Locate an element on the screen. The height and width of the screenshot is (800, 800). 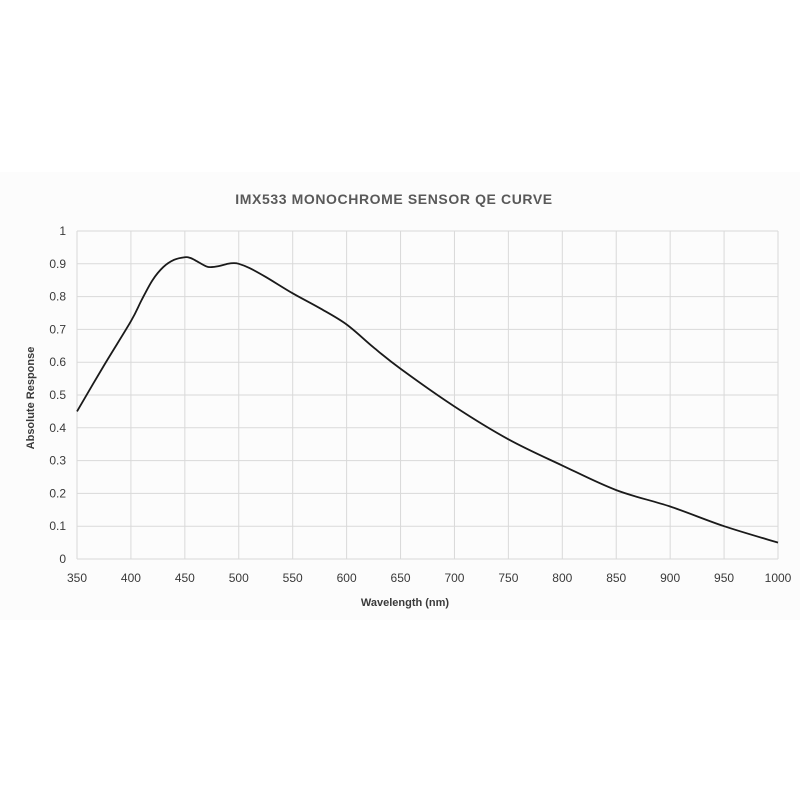
x-tick-label: 950 is located at coordinates (724, 578).